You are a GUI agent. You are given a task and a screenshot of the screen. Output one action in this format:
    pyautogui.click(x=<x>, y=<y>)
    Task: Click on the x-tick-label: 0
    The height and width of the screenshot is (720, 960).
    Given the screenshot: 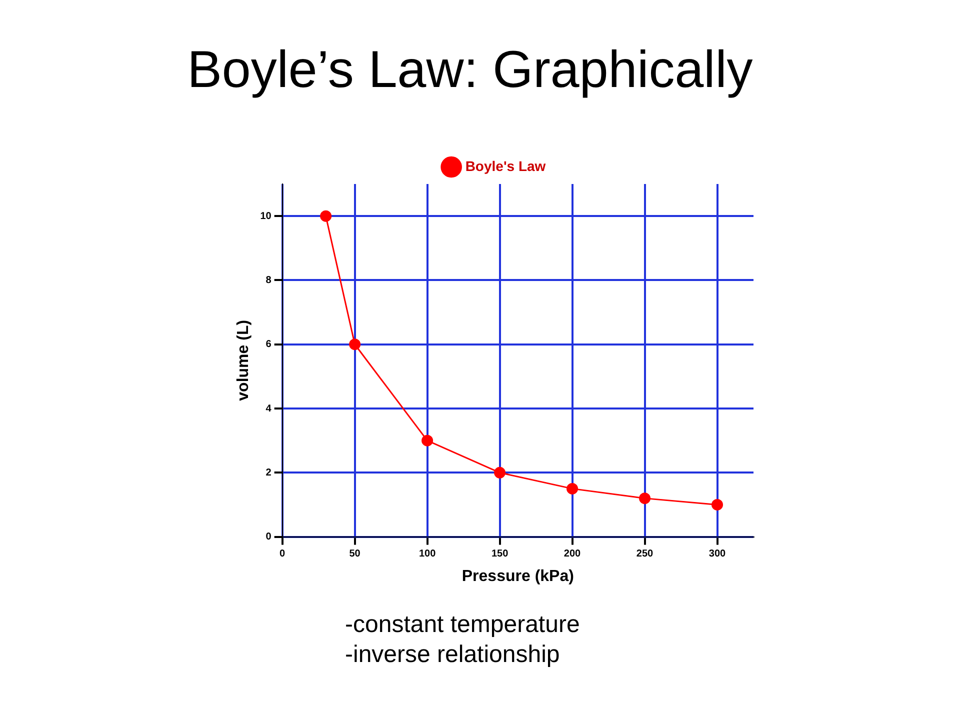 What is the action you would take?
    pyautogui.click(x=283, y=554)
    